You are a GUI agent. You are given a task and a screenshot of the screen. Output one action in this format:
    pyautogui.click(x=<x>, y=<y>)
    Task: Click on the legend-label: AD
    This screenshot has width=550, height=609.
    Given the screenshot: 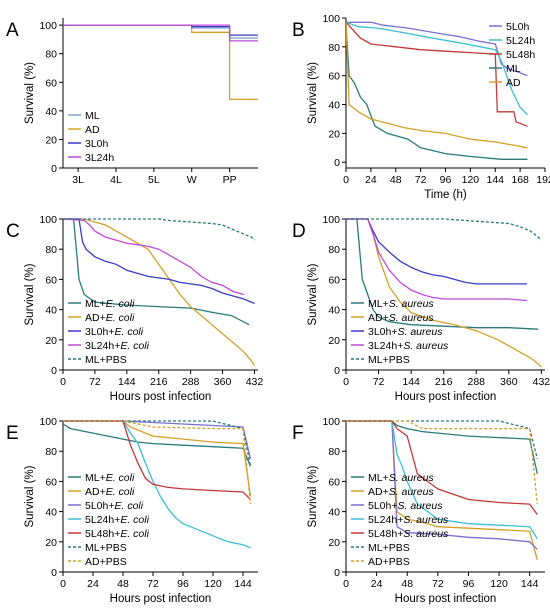 What is the action you would take?
    pyautogui.click(x=92, y=130)
    